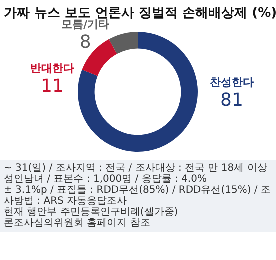 Image resolution: width=276 pixels, height=260 pixels. I want to click on text: ~ 31(일) / 조사지역 : 전국 / 조사대상 : 전국 만 18세 이상 성인남녀 / 표본수 : 1,000명 / 응답률 : 4.0%, so click(136, 174).